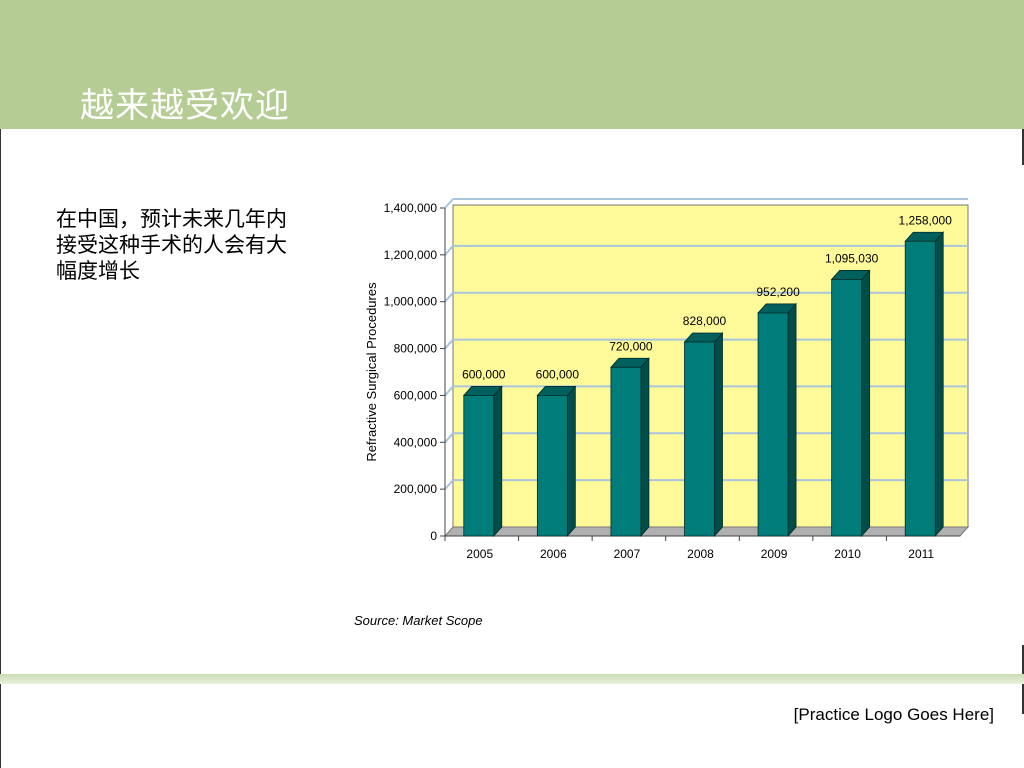 Image resolution: width=1024 pixels, height=768 pixels. What do you see at coordinates (411, 255) in the screenshot?
I see `y-tick-label: 1,200,000` at bounding box center [411, 255].